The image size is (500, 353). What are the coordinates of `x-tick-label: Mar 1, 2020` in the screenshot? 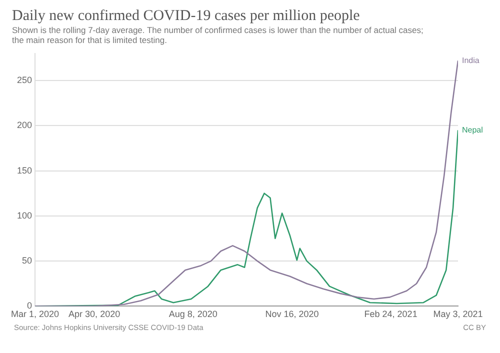 It's located at (35, 314).